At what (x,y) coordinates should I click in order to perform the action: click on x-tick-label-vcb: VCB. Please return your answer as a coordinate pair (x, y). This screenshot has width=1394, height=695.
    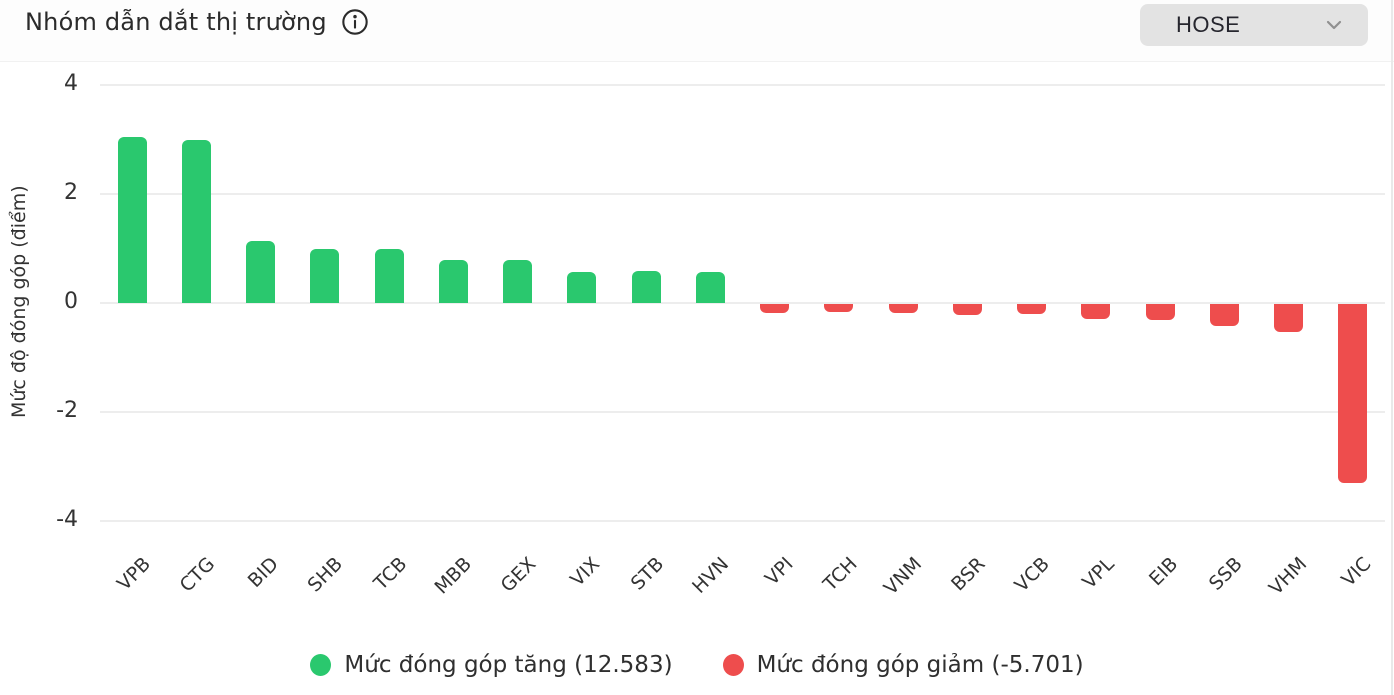
    Looking at the image, I should click on (1032, 575).